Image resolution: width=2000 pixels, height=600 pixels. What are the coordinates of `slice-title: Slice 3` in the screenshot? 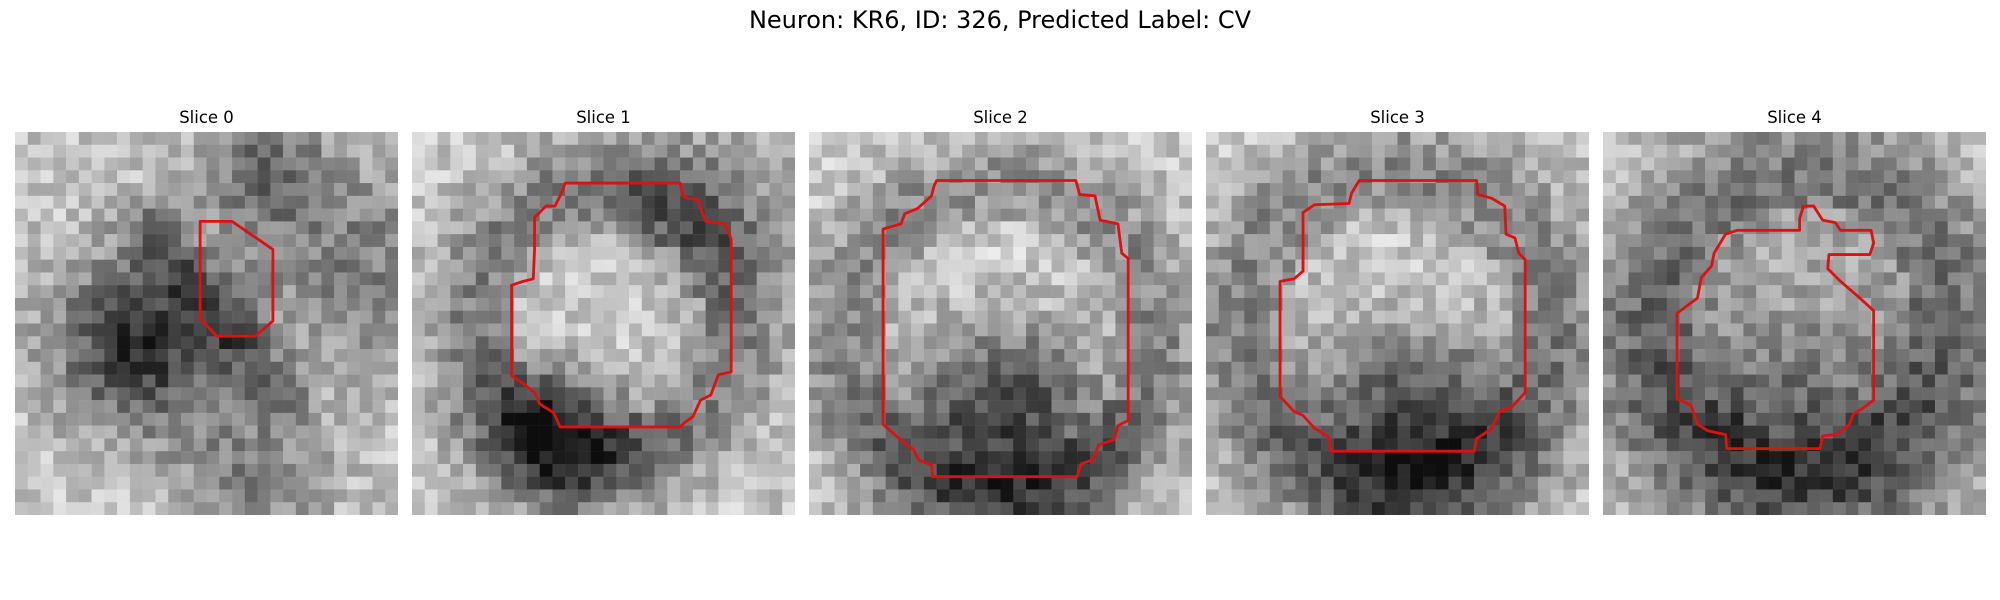 It's located at (1397, 117).